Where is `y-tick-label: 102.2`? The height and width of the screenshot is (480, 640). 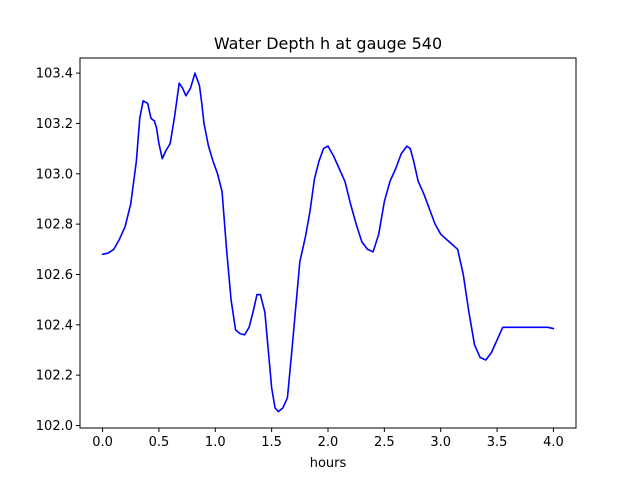
y-tick-label: 102.2 is located at coordinates (54, 376).